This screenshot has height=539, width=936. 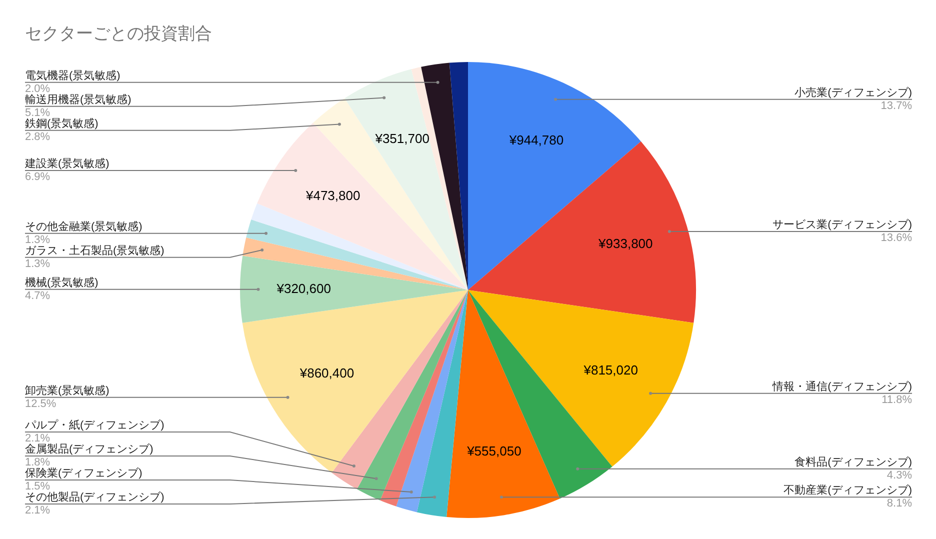 I want to click on text: ¥320,600, so click(x=303, y=288).